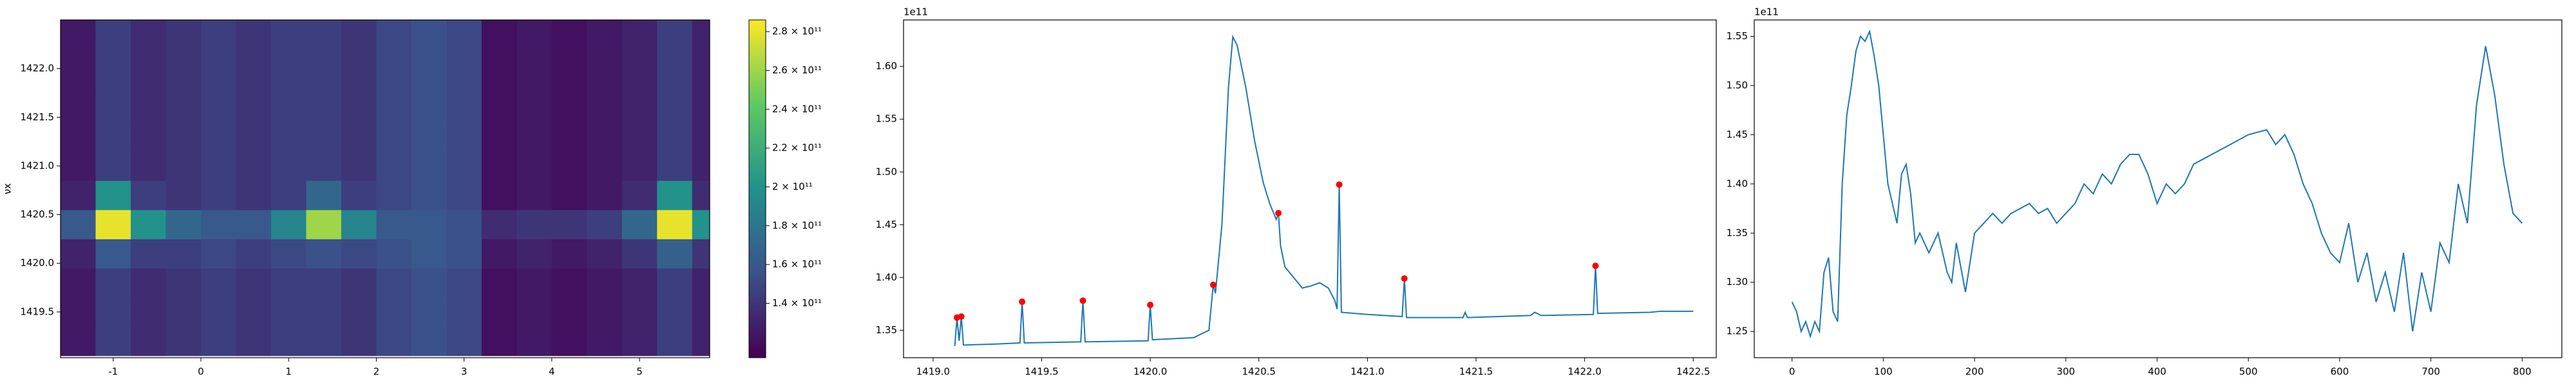 The height and width of the screenshot is (386, 2576). I want to click on y-tick-label: 1.35, so click(886, 330).